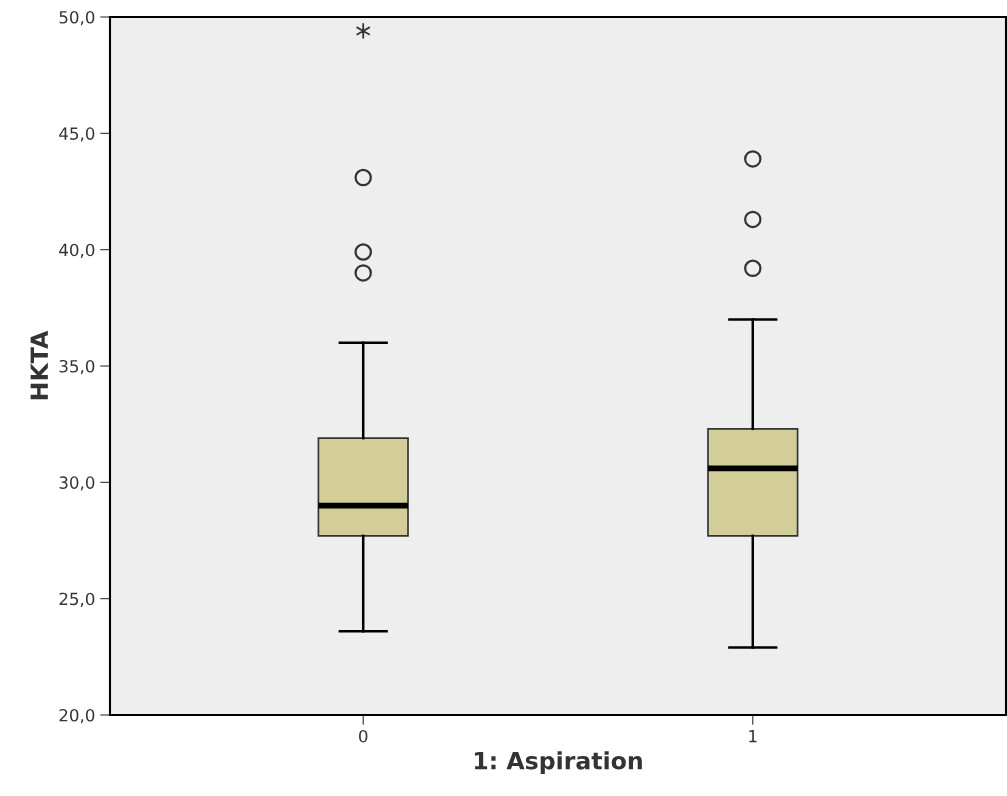 The image size is (1007, 796). What do you see at coordinates (363, 736) in the screenshot?
I see `x-tick-label: 0` at bounding box center [363, 736].